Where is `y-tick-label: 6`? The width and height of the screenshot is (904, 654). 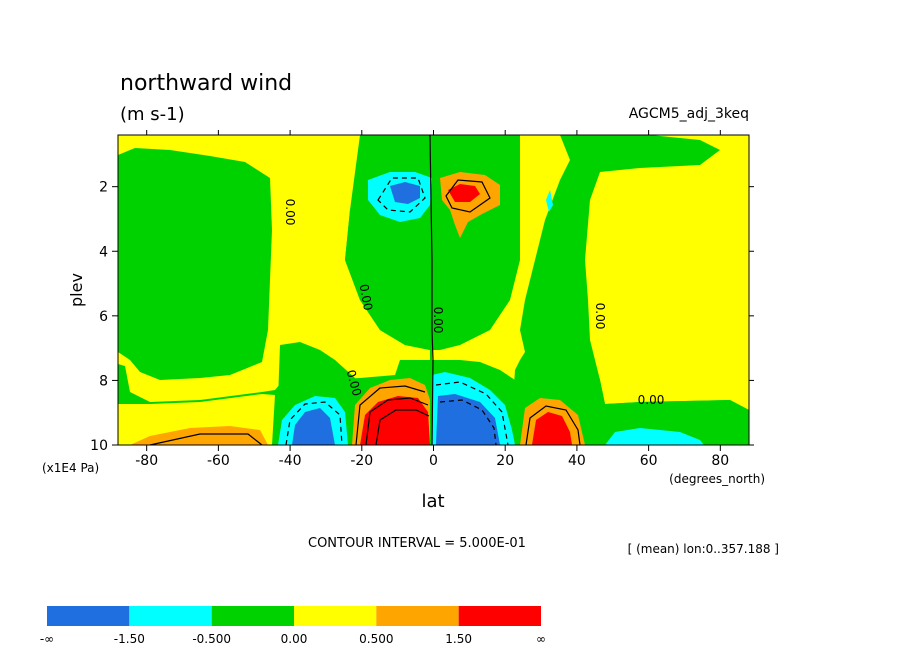
y-tick-label: 6 is located at coordinates (103, 317).